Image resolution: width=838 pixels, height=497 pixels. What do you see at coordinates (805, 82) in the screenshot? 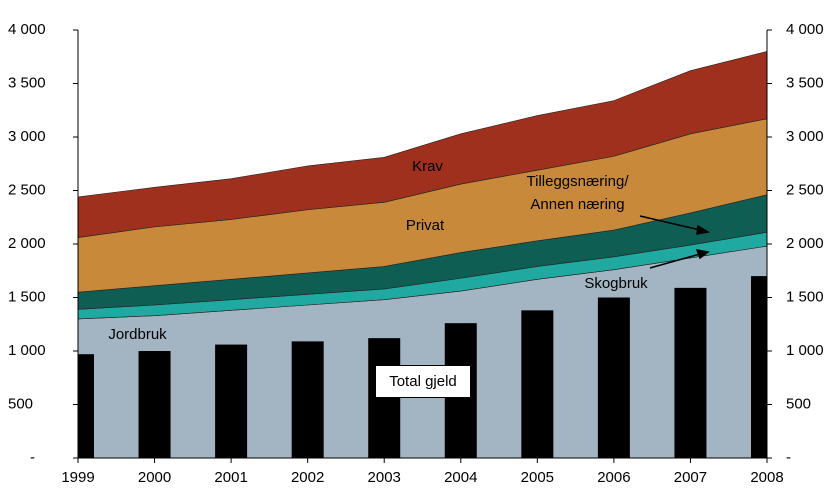
I see `y2-tick-label: 3 500` at bounding box center [805, 82].